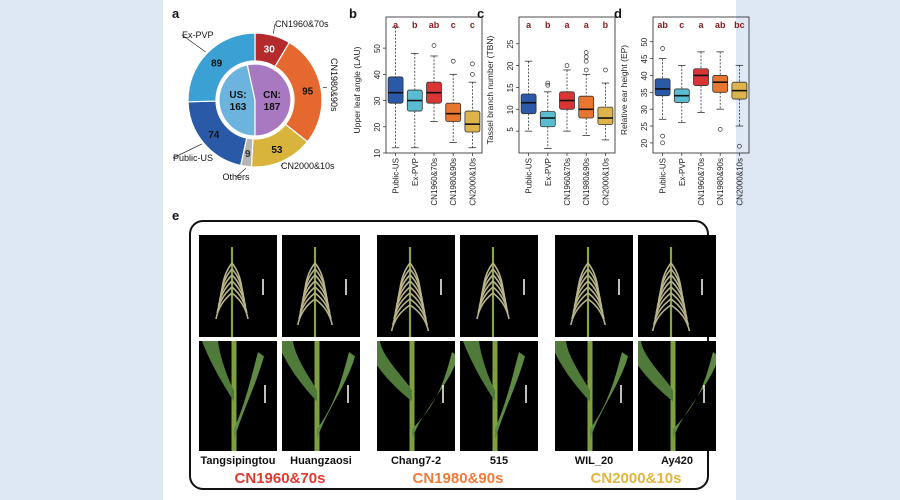 The image size is (900, 500). What do you see at coordinates (636, 478) in the screenshot?
I see `era-label-2000s: CN2000&10s` at bounding box center [636, 478].